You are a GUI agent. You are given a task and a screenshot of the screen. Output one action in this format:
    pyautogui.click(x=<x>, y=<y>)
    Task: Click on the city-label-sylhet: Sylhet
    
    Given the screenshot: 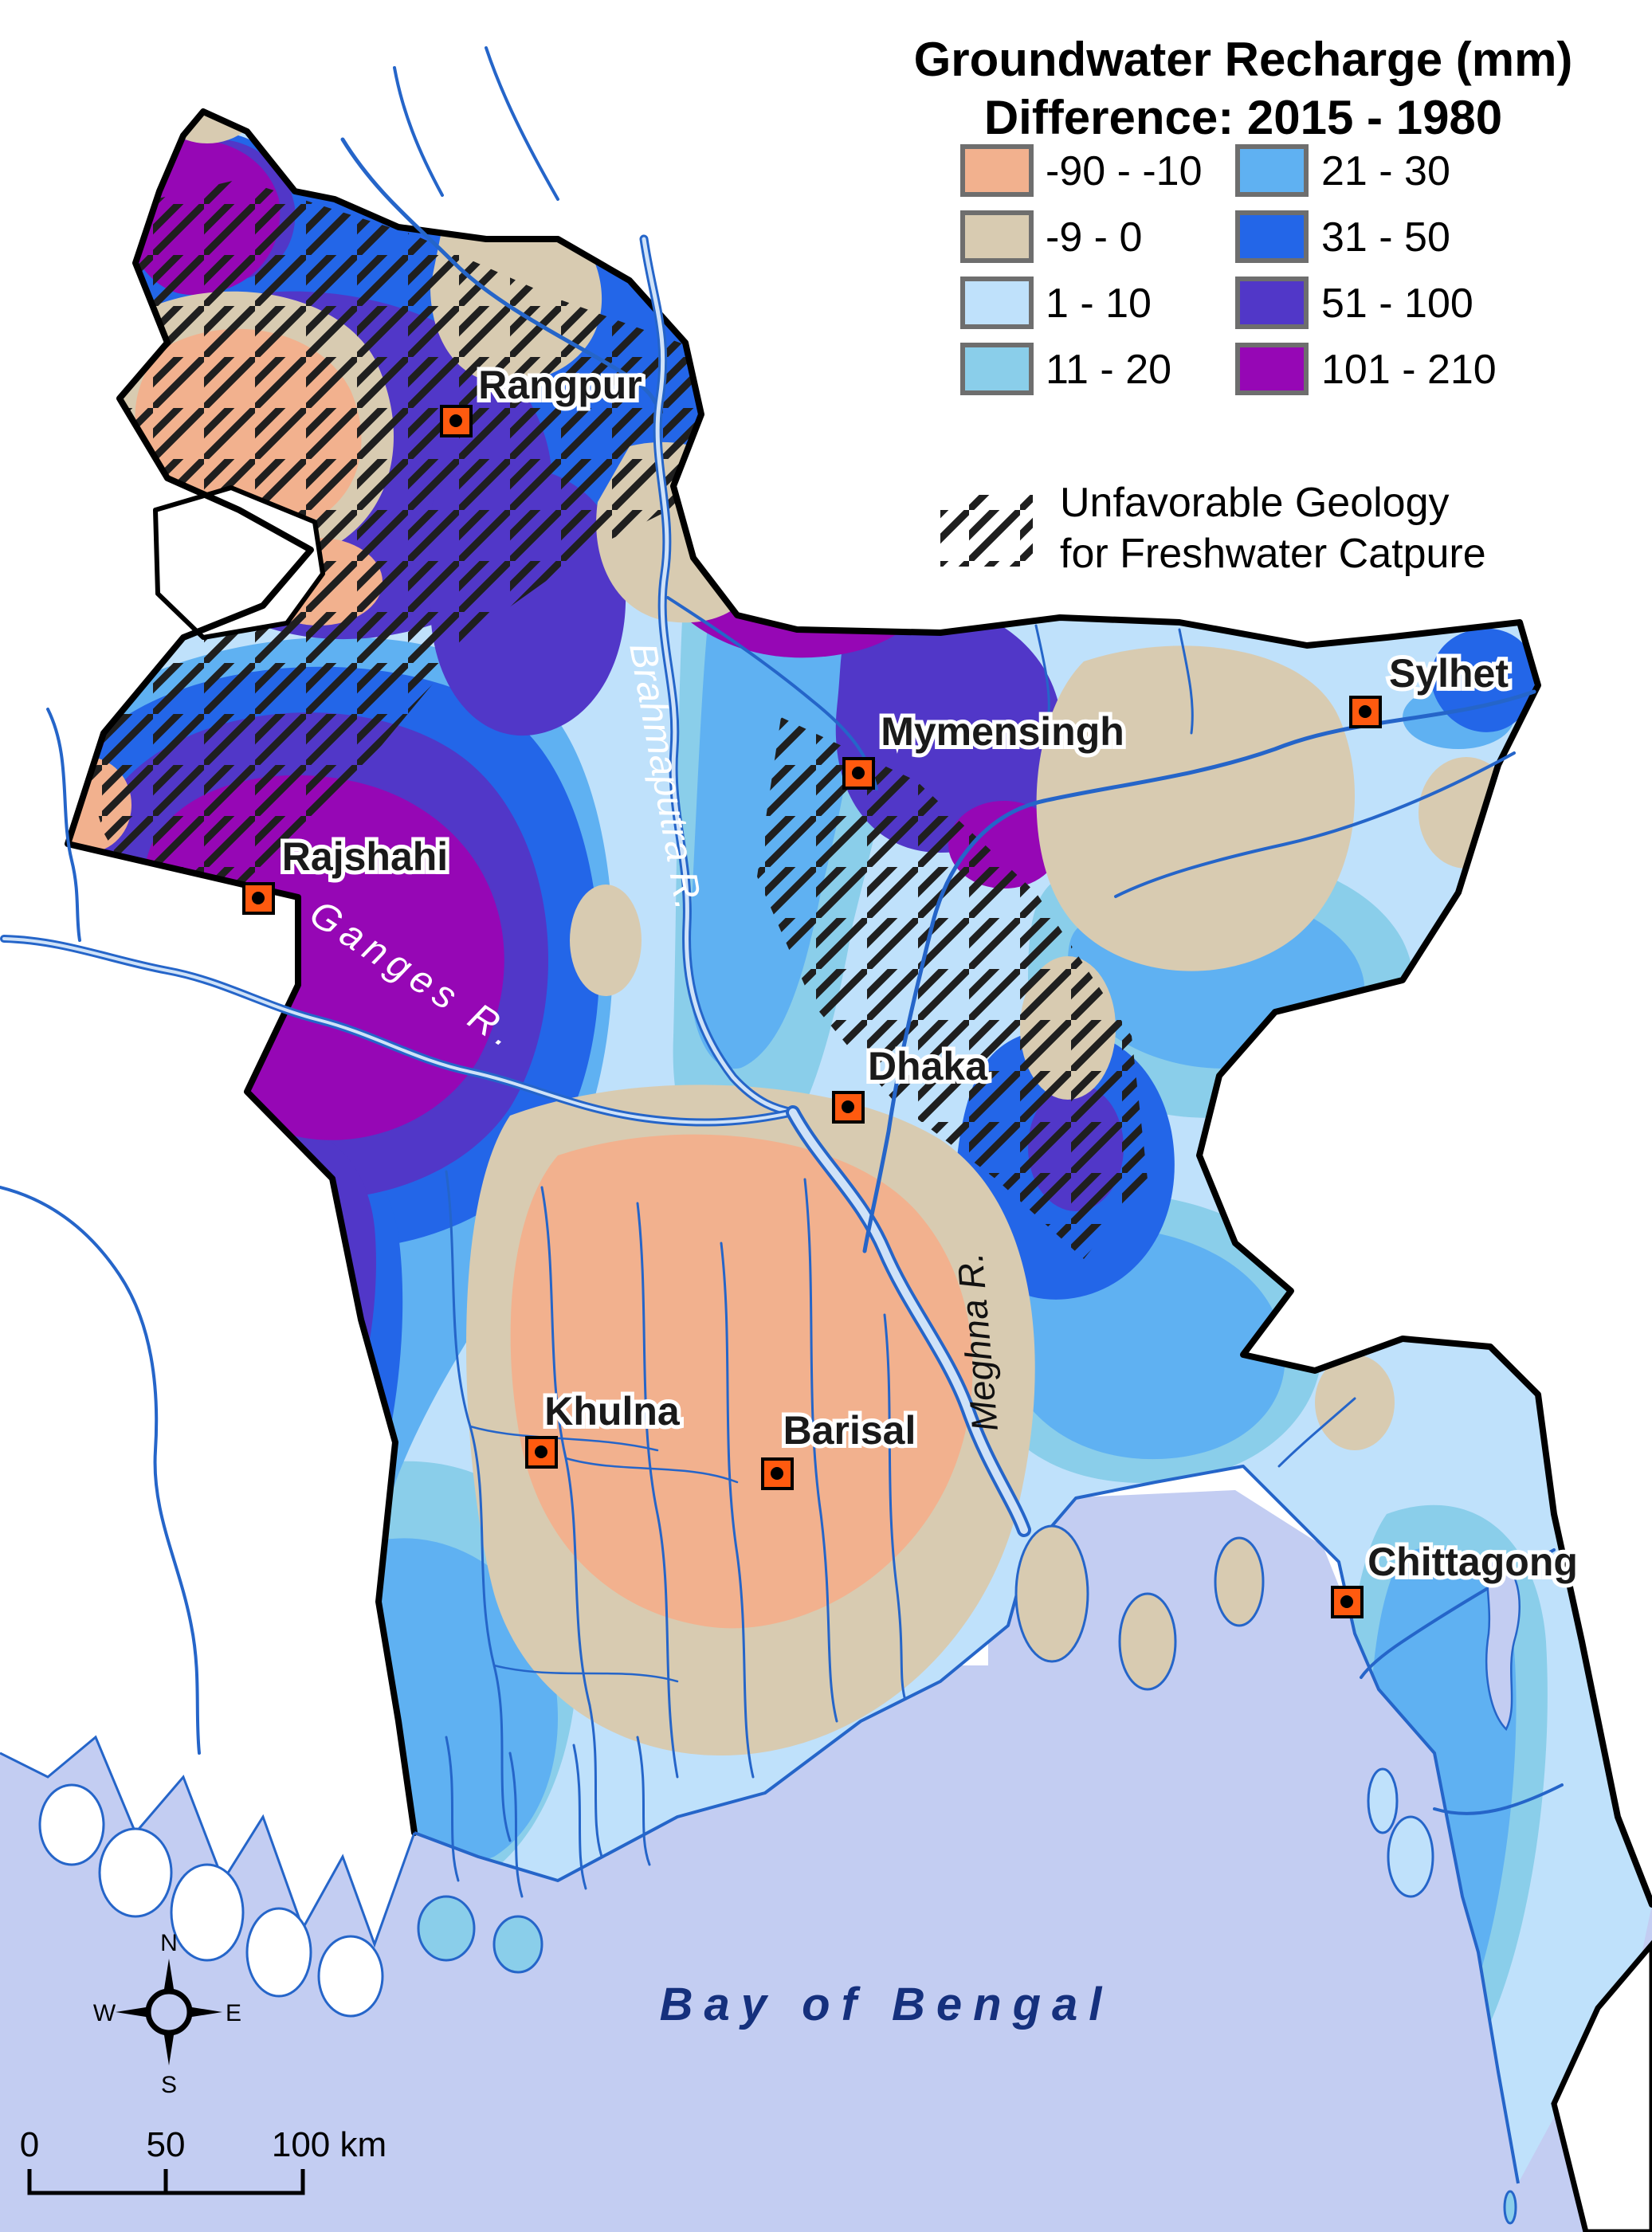 What is the action you would take?
    pyautogui.click(x=1449, y=673)
    